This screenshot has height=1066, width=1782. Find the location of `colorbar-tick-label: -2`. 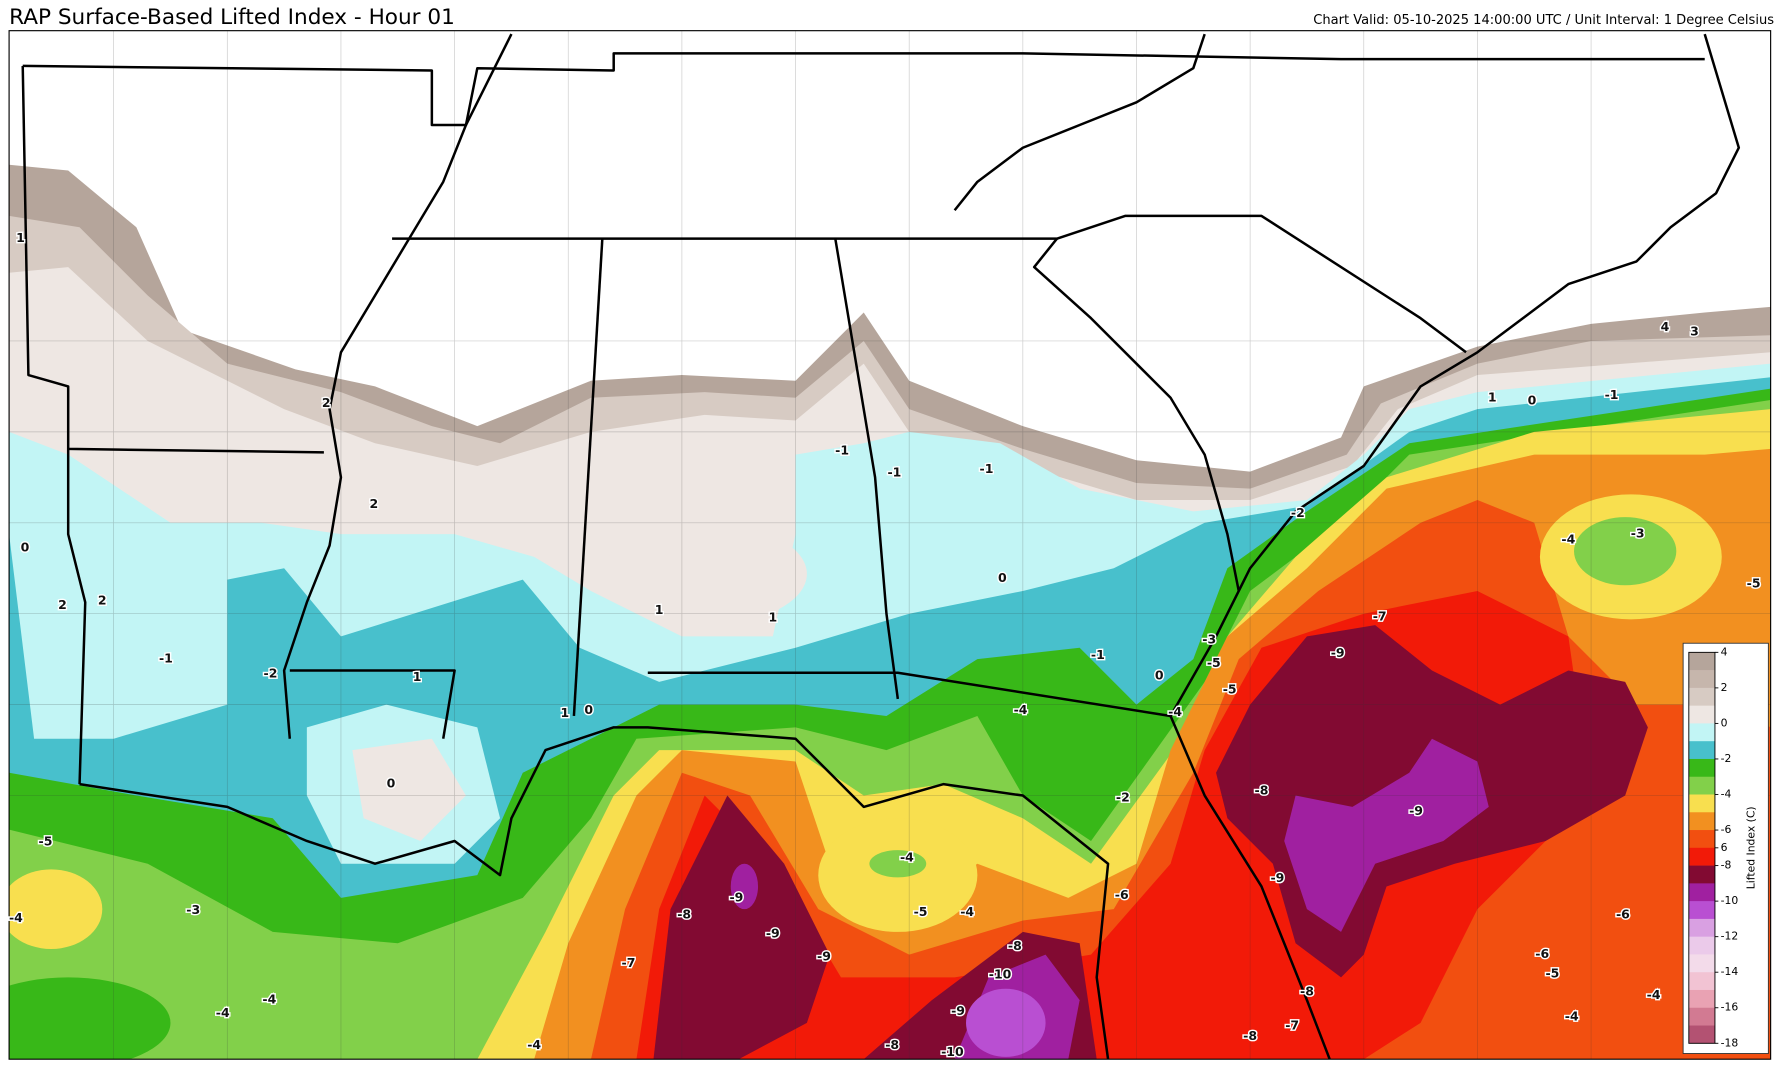

colorbar-tick-label: -2 is located at coordinates (1726, 758).